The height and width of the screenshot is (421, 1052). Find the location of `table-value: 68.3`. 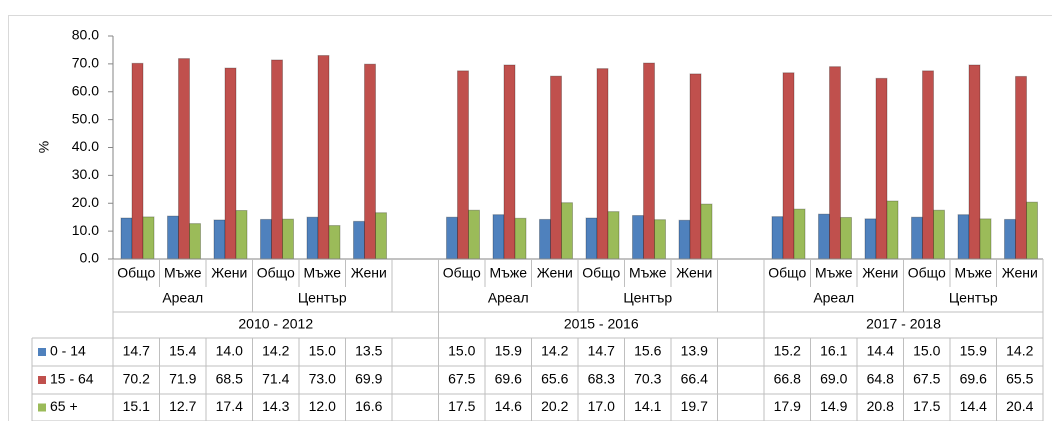

table-value: 68.3 is located at coordinates (601, 379).